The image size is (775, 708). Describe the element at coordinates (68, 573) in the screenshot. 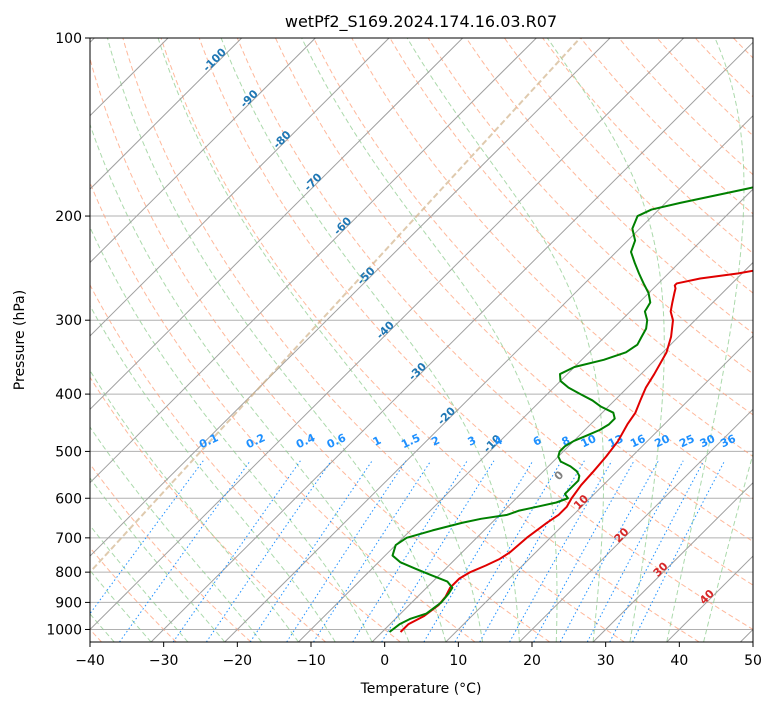

I see `y-tick-label: 800` at that location.